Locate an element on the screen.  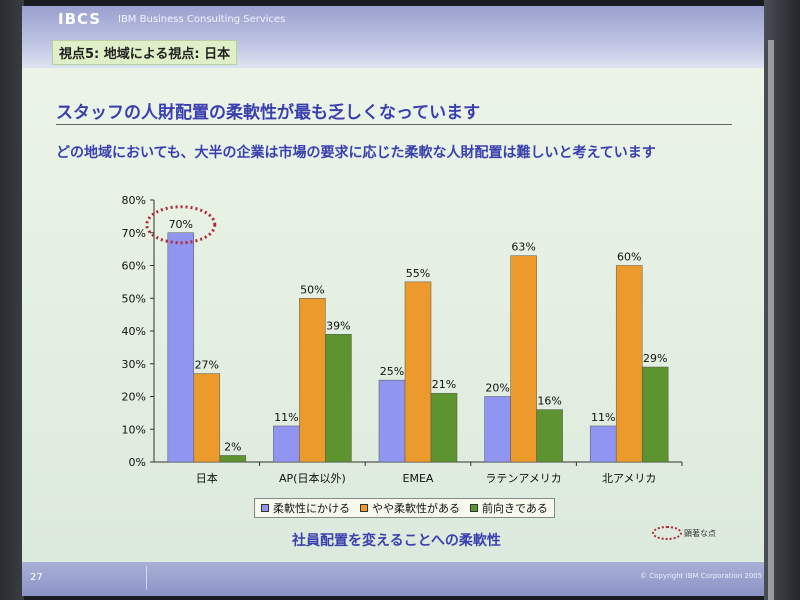
legend-item-2: やや柔軟性がある is located at coordinates (410, 508).